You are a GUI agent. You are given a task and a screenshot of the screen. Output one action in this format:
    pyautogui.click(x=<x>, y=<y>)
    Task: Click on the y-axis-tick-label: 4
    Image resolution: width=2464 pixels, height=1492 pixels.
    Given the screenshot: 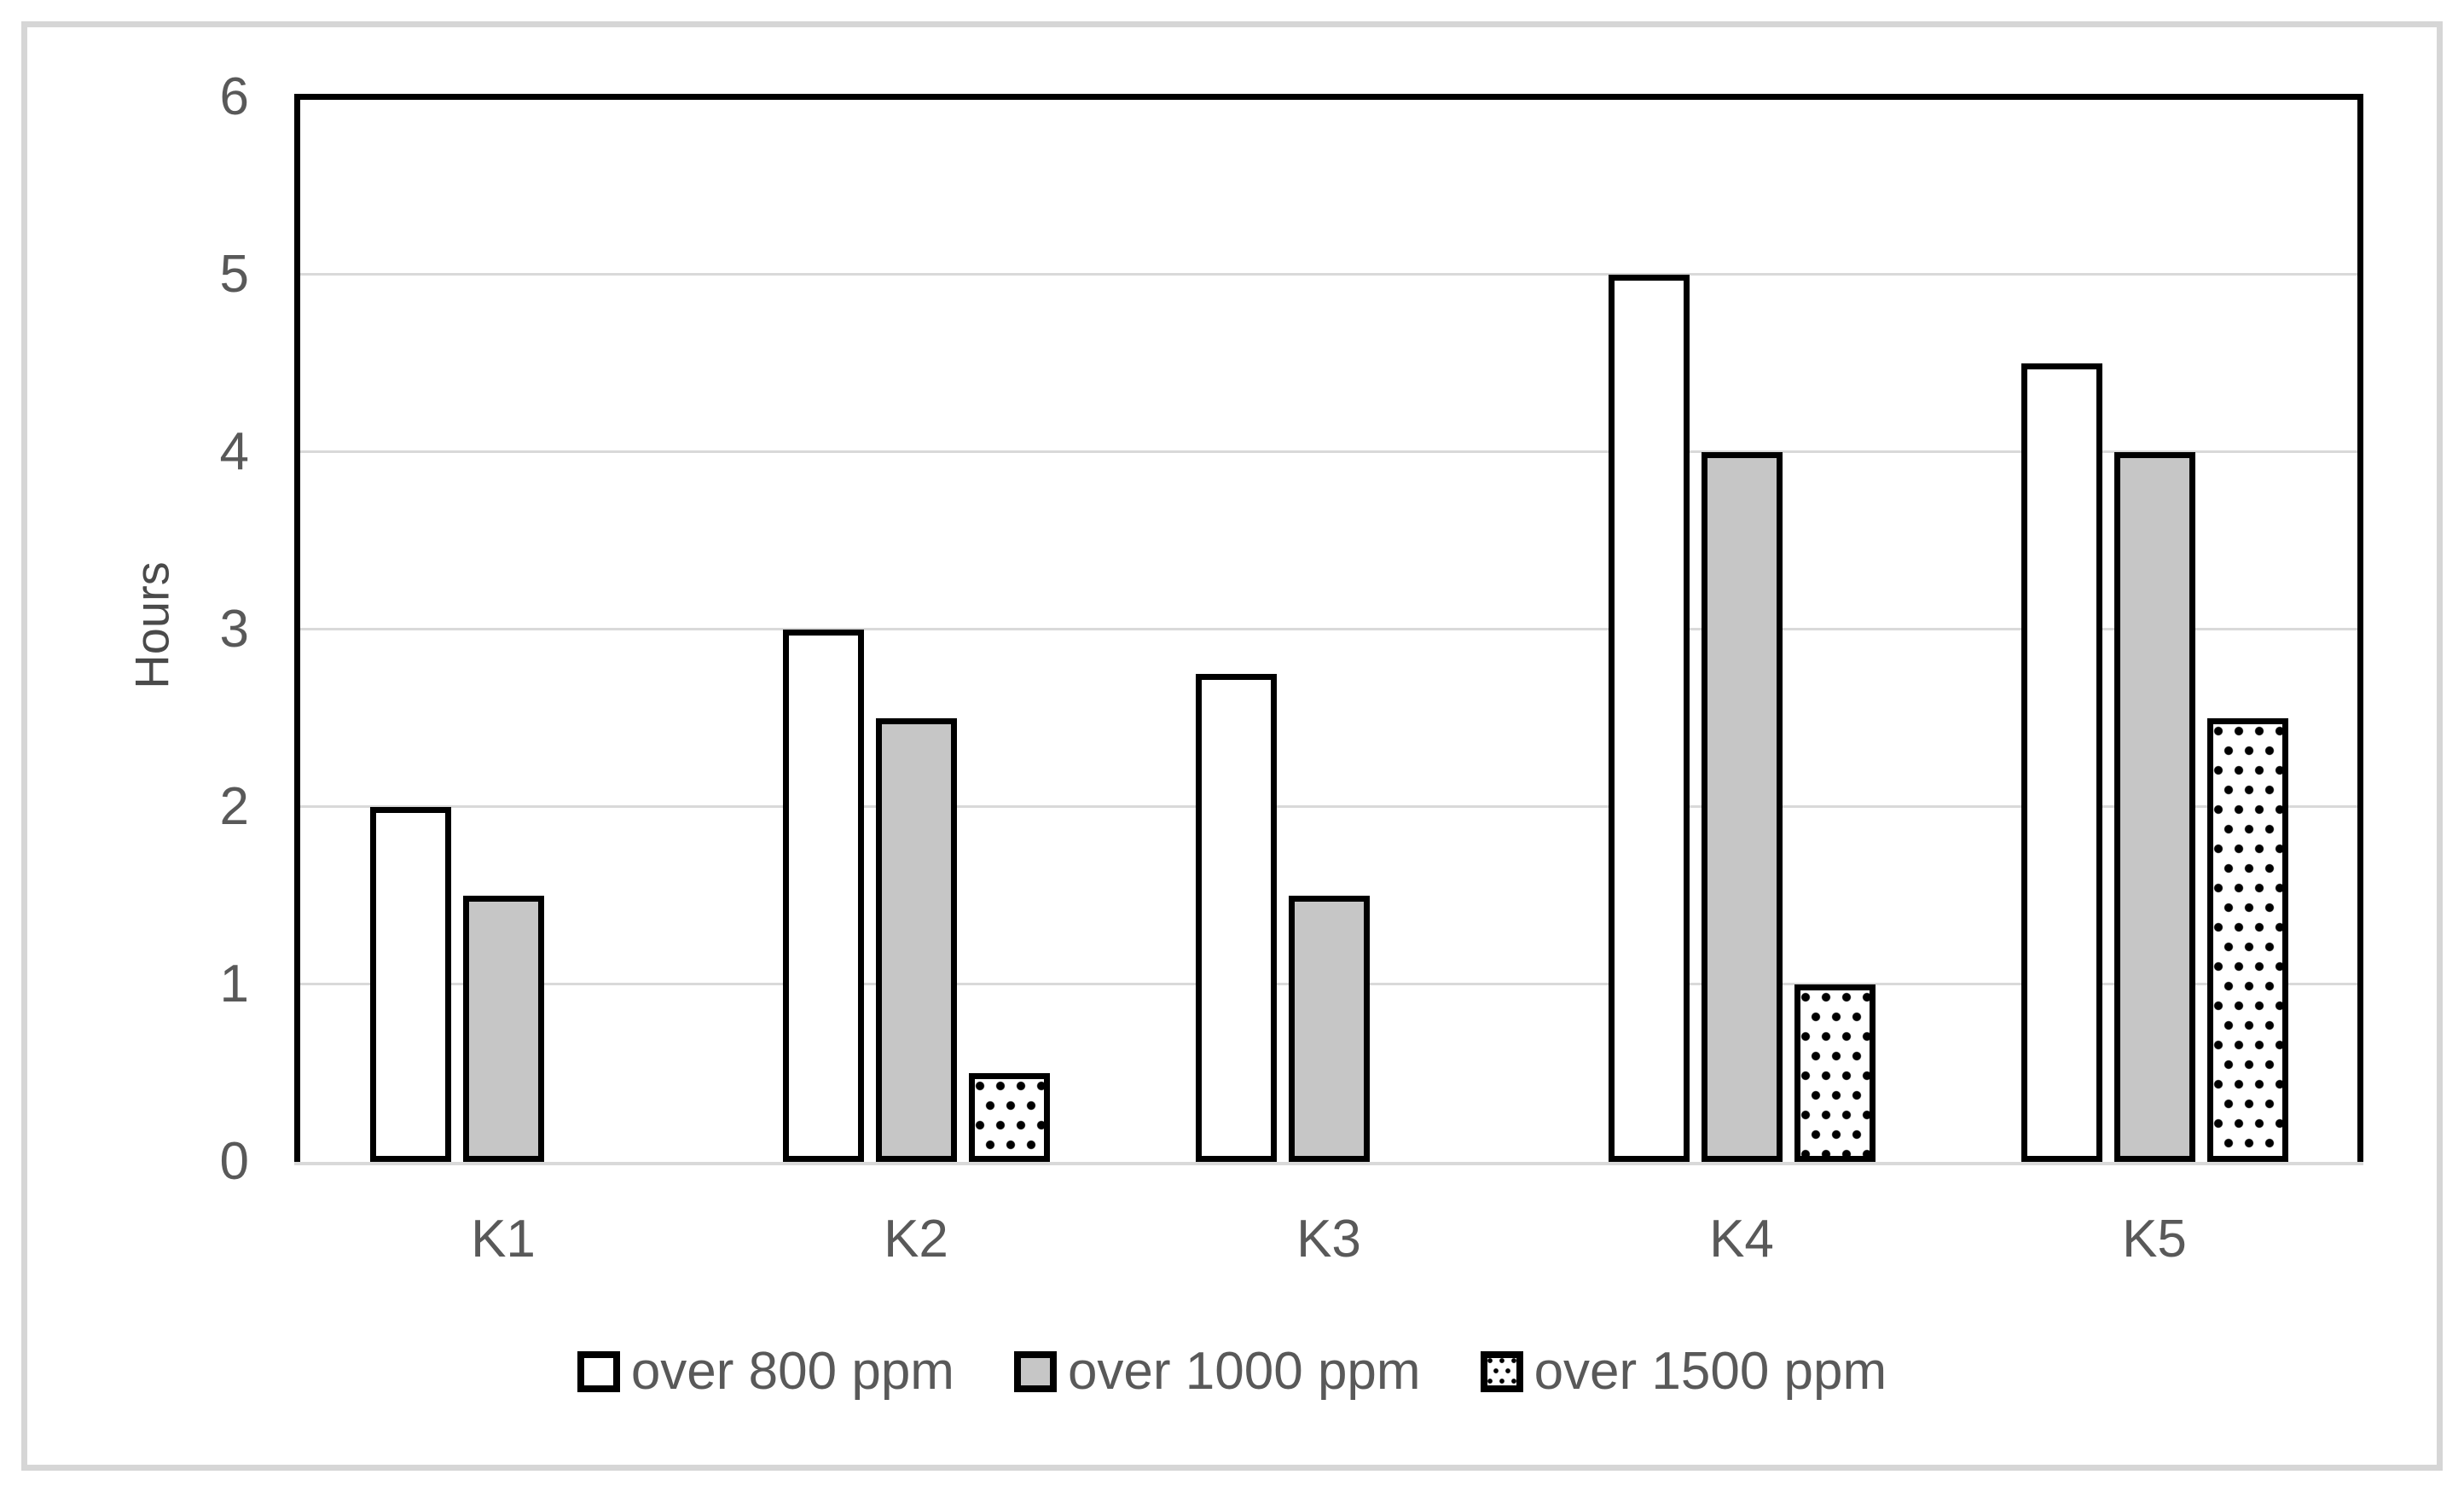 What is the action you would take?
    pyautogui.click(x=234, y=451)
    